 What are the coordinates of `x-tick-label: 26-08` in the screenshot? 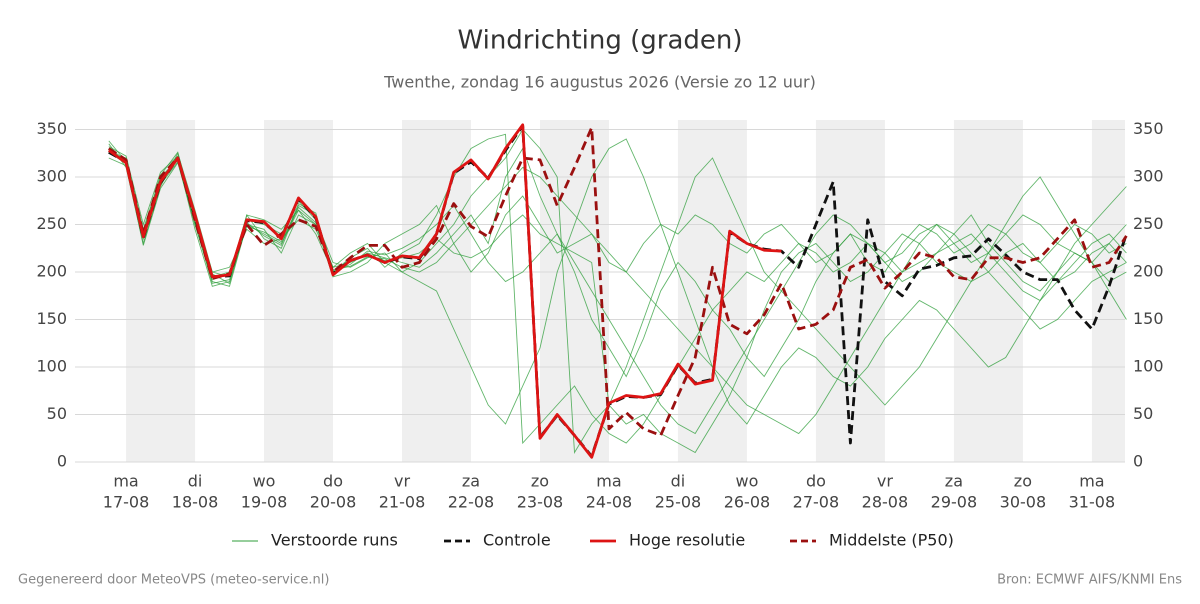 It's located at (747, 502).